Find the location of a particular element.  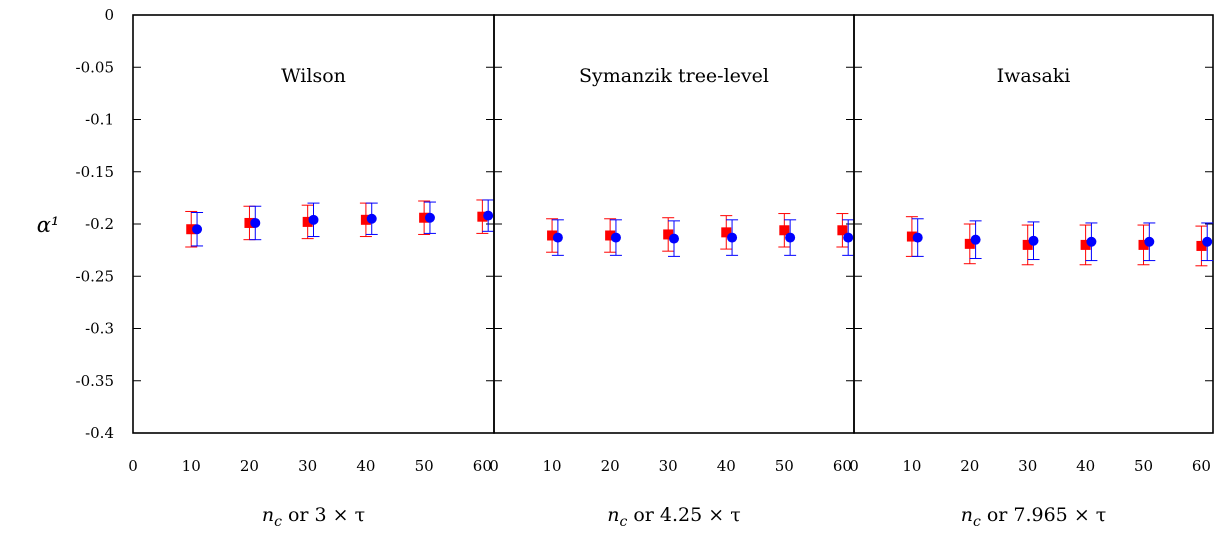

x-axis-label: nc or 4.25 × τ is located at coordinates (674, 517).